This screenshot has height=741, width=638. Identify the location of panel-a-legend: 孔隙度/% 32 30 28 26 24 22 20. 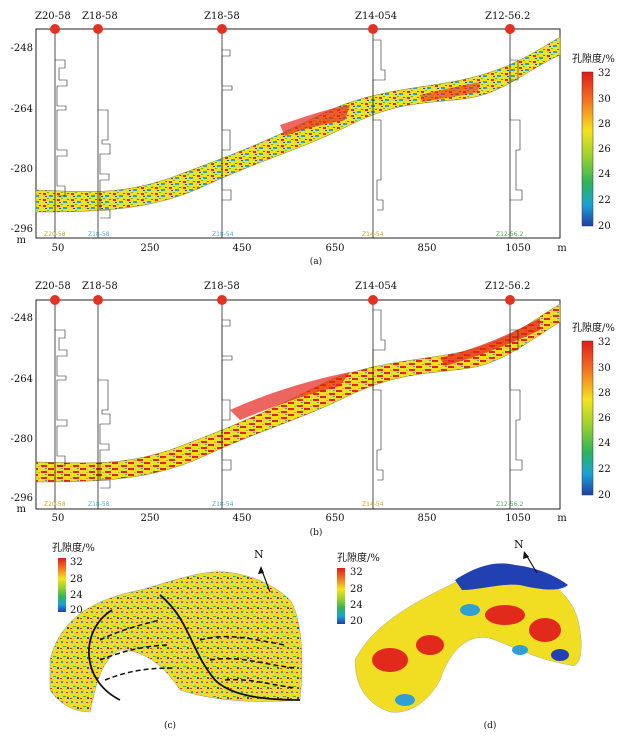
(593, 142).